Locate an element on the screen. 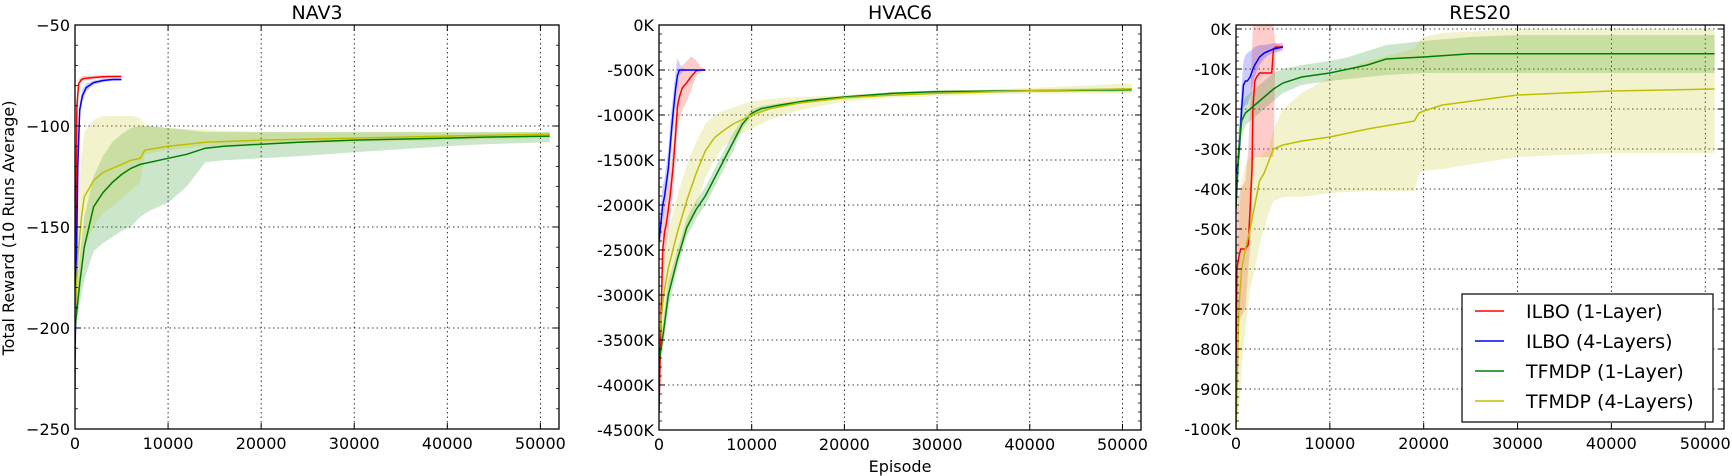 This screenshot has width=1732, height=476. x-axis-label: Episode is located at coordinates (900, 466).